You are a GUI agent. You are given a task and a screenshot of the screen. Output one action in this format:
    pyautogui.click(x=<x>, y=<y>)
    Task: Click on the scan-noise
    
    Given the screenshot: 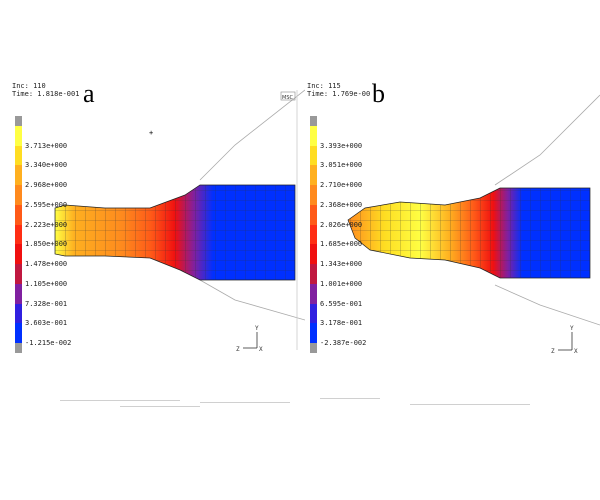 What is the action you would take?
    pyautogui.click(x=295, y=402)
    